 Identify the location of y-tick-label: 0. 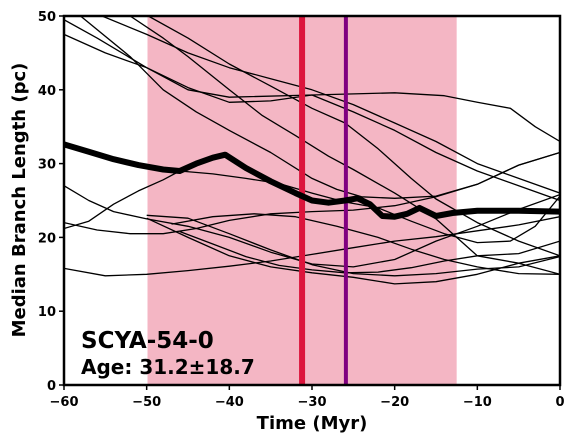
(51, 386).